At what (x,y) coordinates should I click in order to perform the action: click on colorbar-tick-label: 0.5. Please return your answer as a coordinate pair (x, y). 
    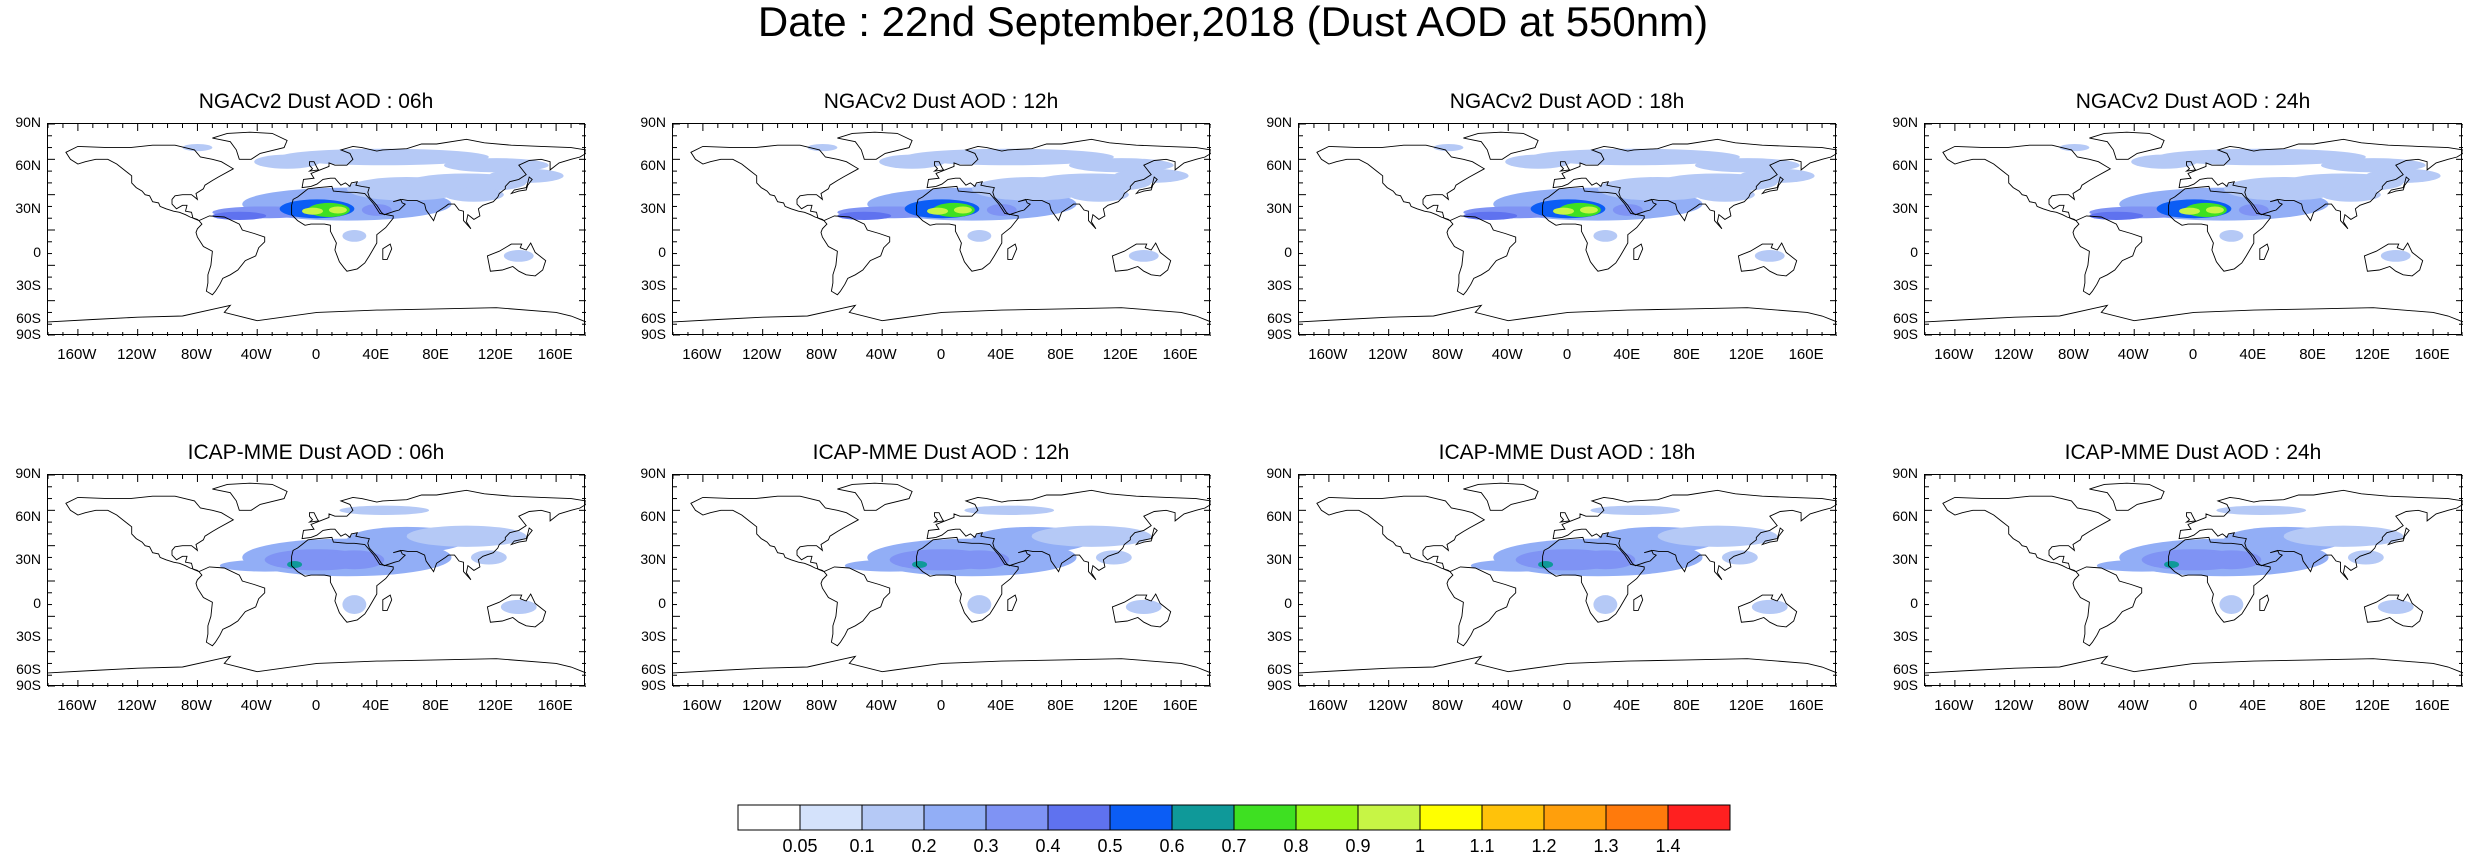
    Looking at the image, I should click on (1110, 846).